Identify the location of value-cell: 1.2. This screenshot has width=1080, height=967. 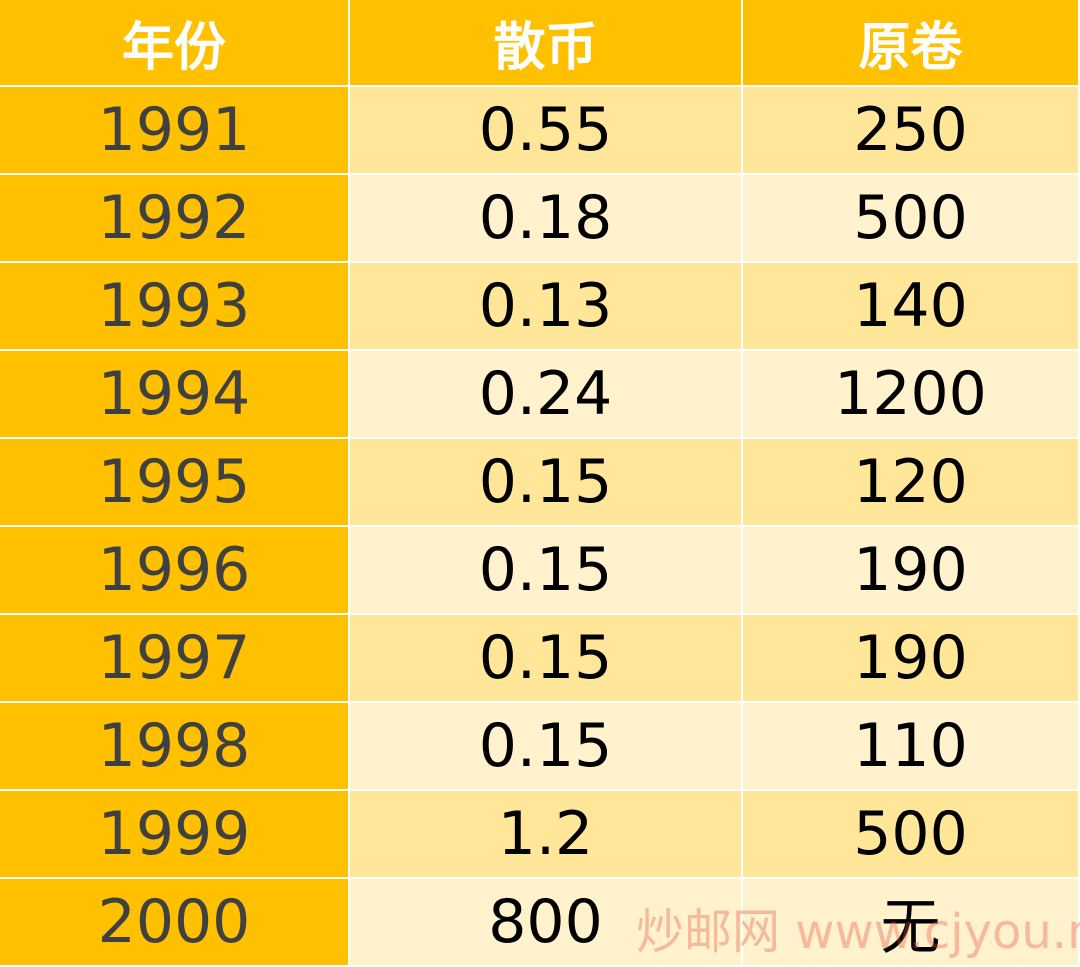
(546, 835).